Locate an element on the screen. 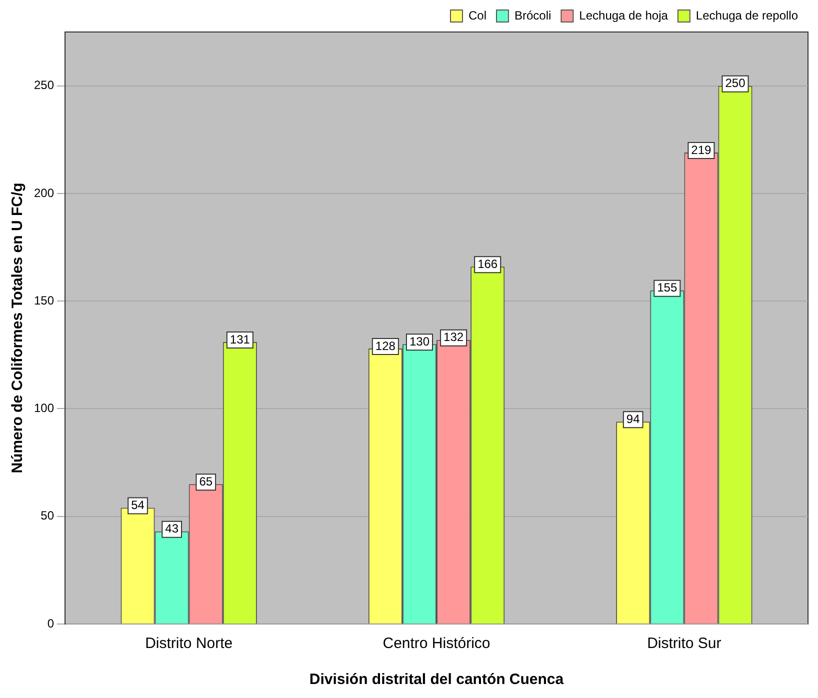 This screenshot has height=698, width=818. x-tick-label: Distrito Sur is located at coordinates (684, 643).